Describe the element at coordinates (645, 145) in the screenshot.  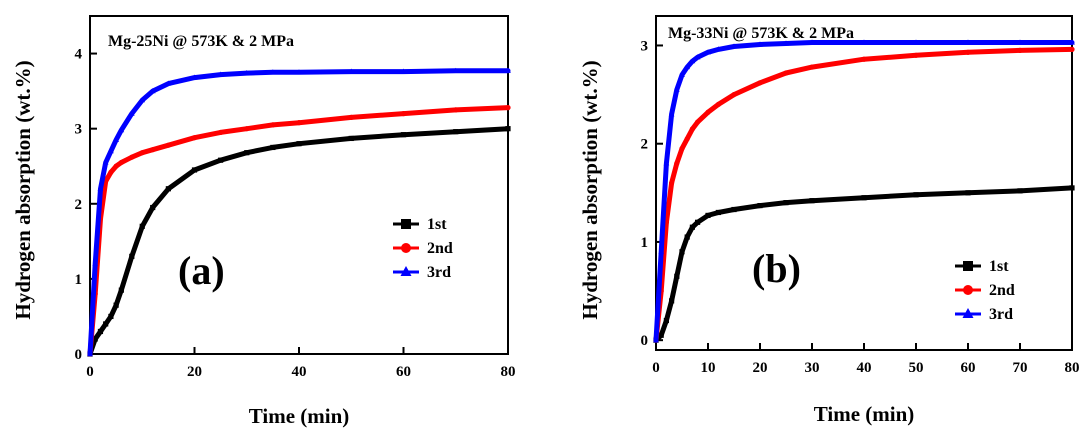
I see `y-tick-label: 2` at that location.